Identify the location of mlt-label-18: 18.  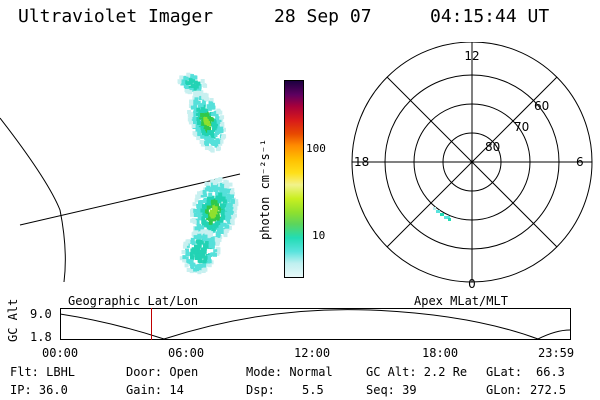
(361, 162).